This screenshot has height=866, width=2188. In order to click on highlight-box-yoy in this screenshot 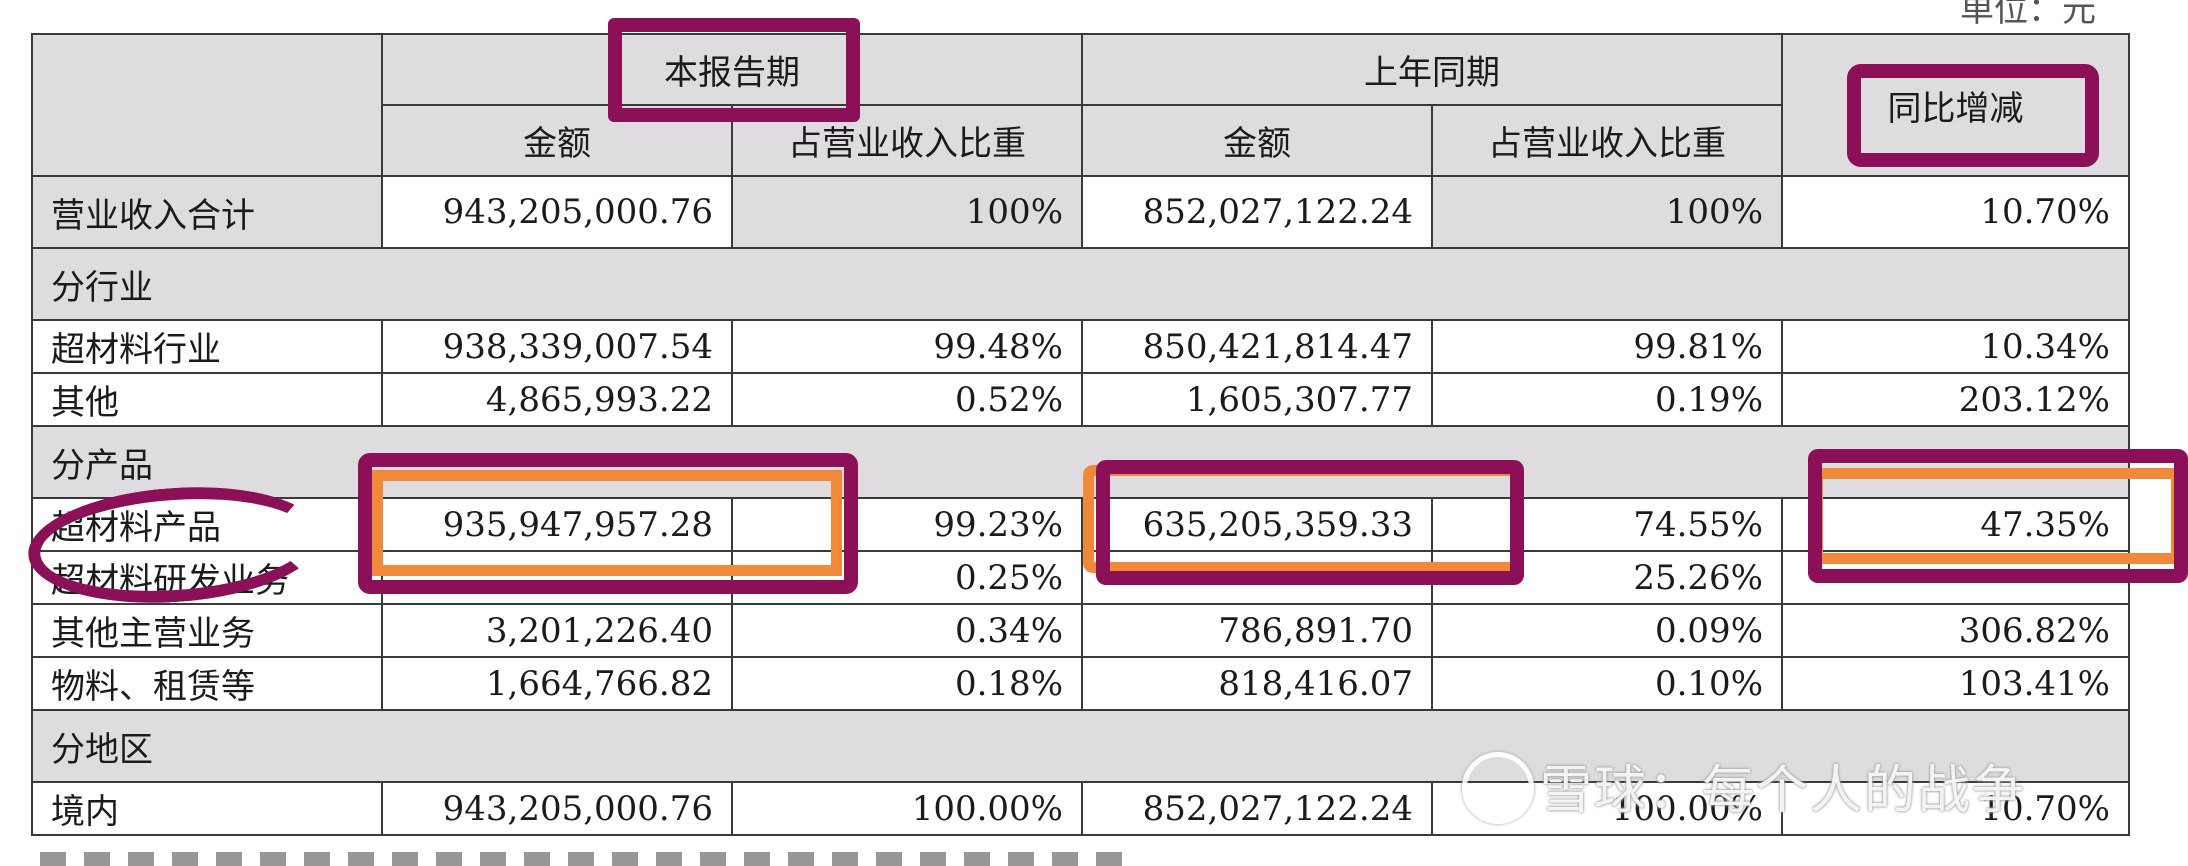, I will do `click(1998, 516)`.